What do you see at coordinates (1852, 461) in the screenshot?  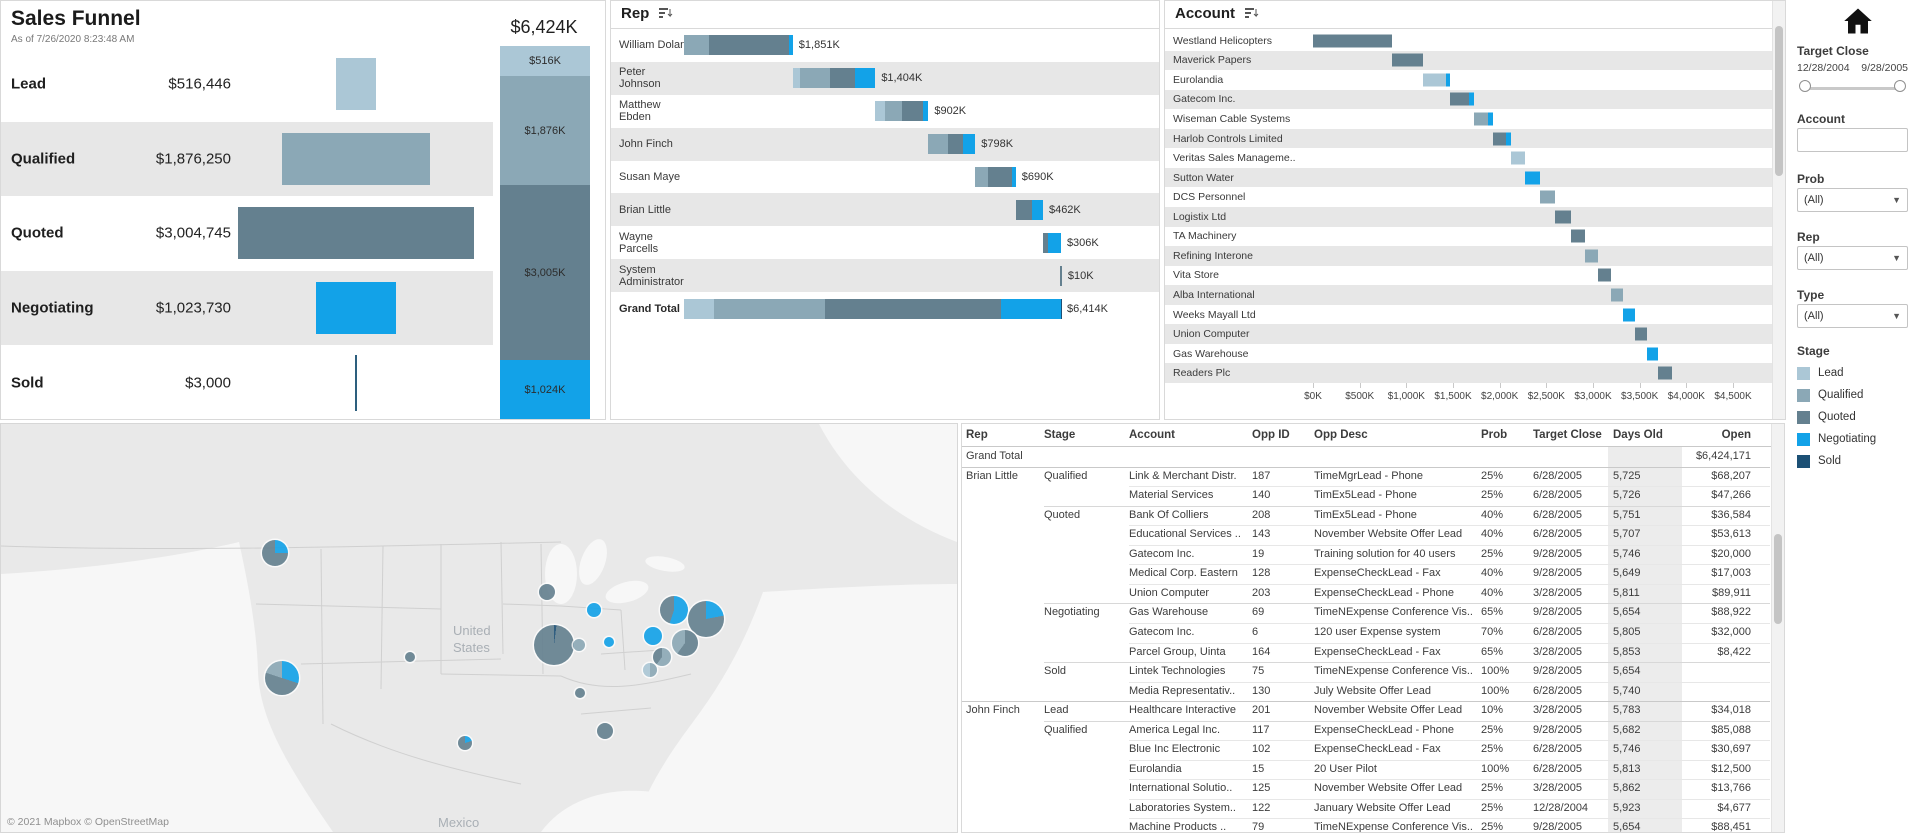 I see `stage-legend-item: Sold` at bounding box center [1852, 461].